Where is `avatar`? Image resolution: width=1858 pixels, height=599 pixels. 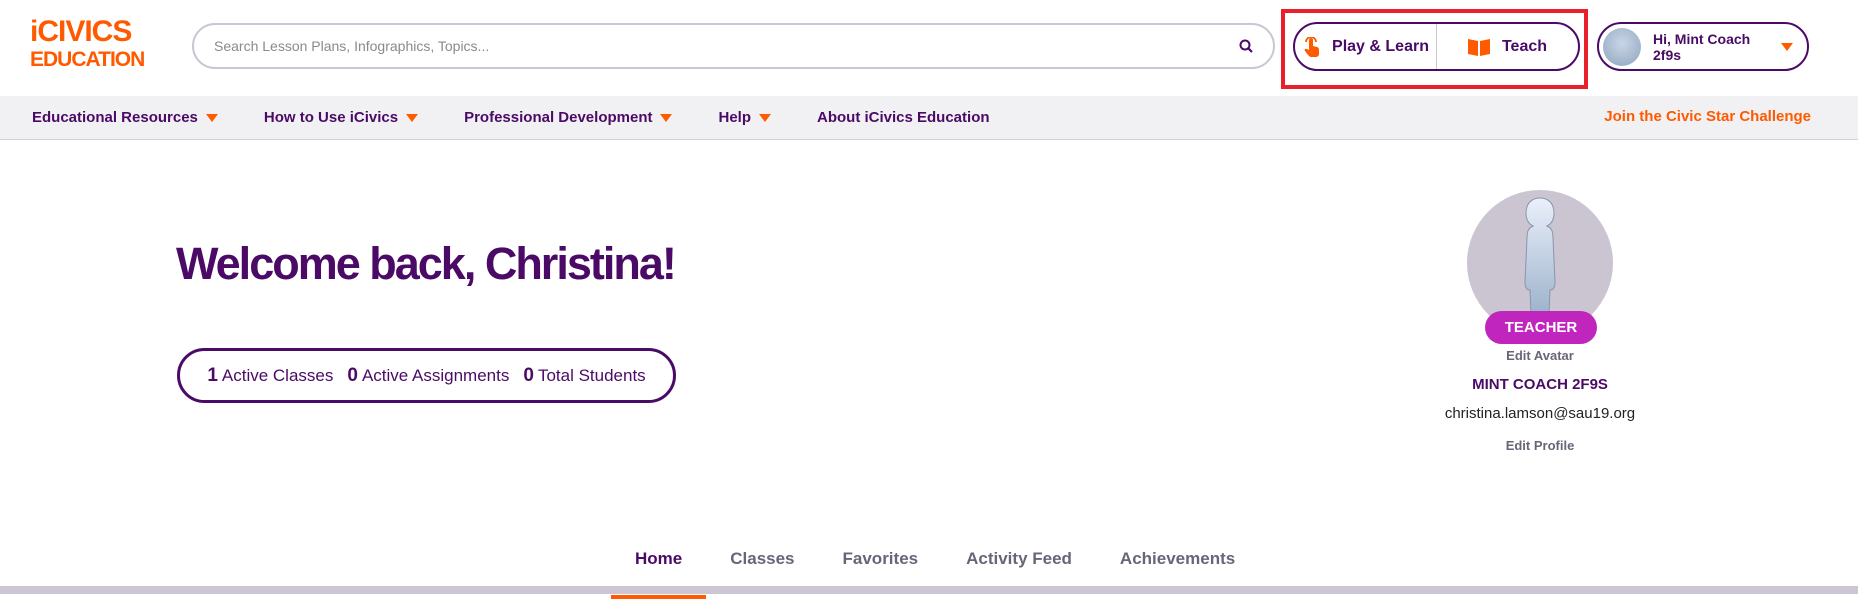 avatar is located at coordinates (1622, 46).